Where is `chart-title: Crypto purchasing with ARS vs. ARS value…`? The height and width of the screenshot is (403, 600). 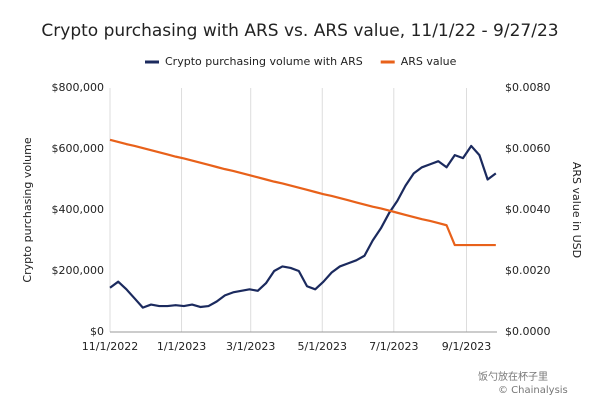 chart-title: Crypto purchasing with ARS vs. ARS value… is located at coordinates (299, 31).